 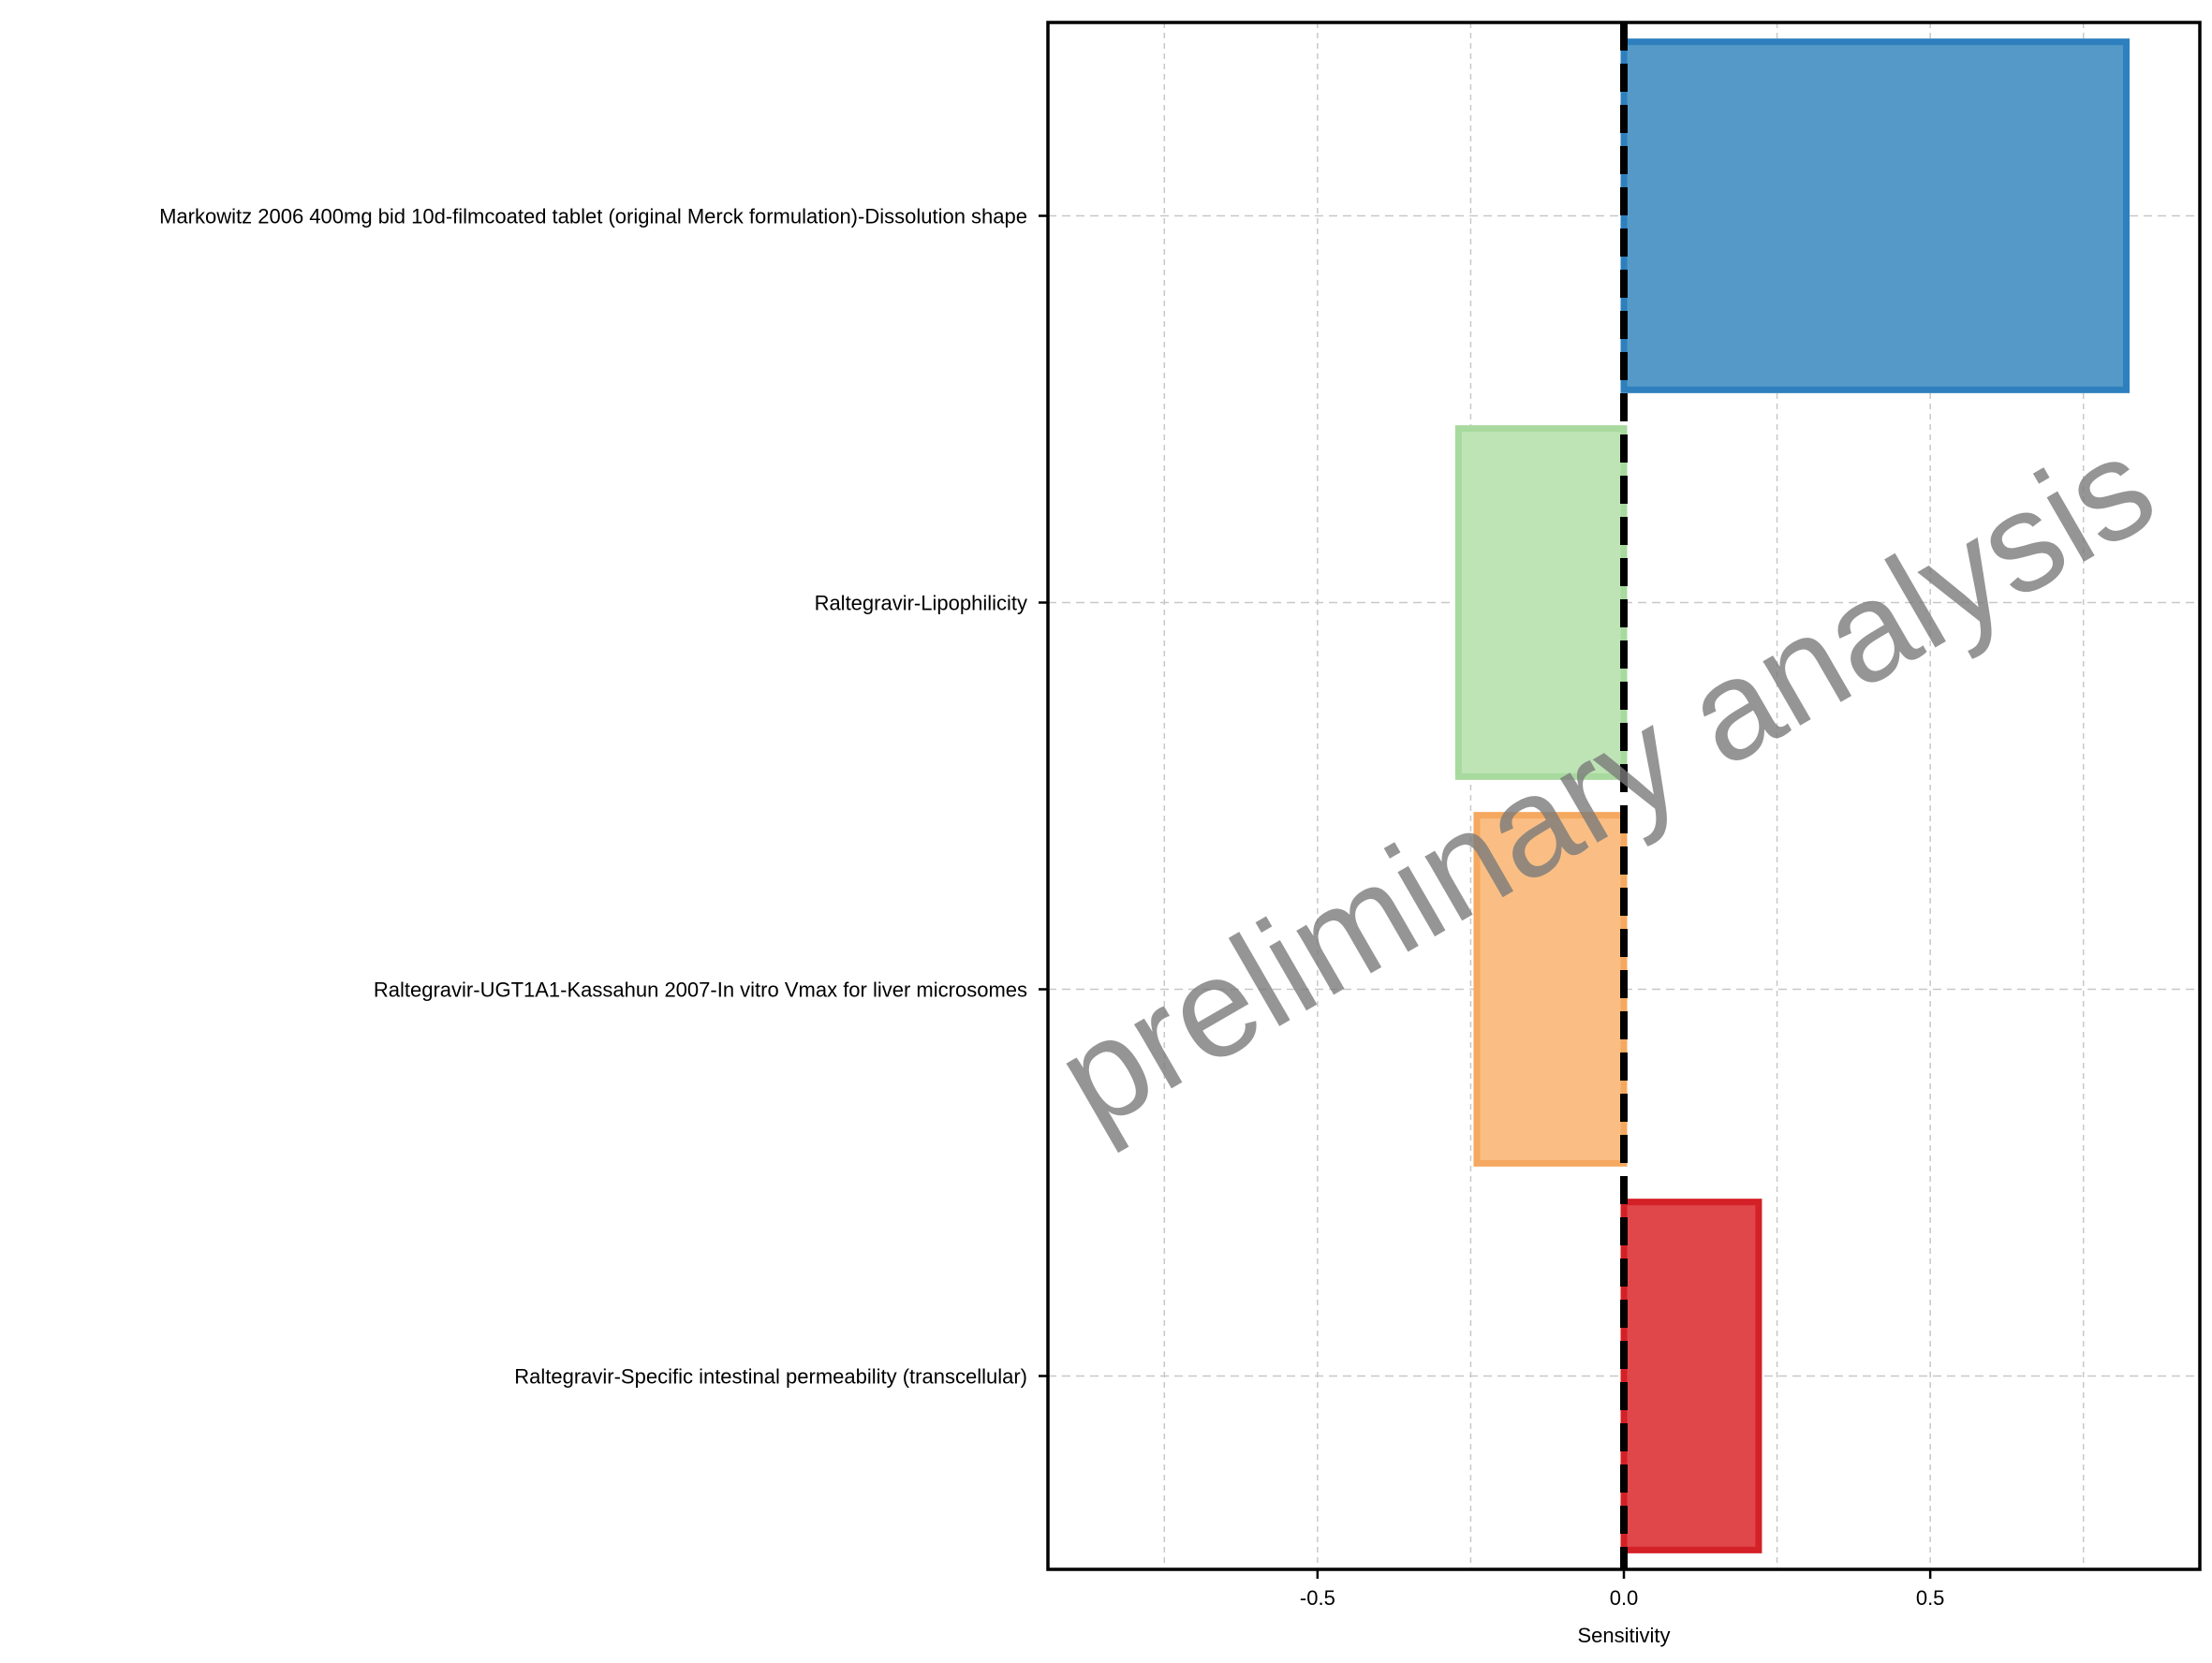 I want to click on x-axis-title: Sensitivity, so click(x=1624, y=1635).